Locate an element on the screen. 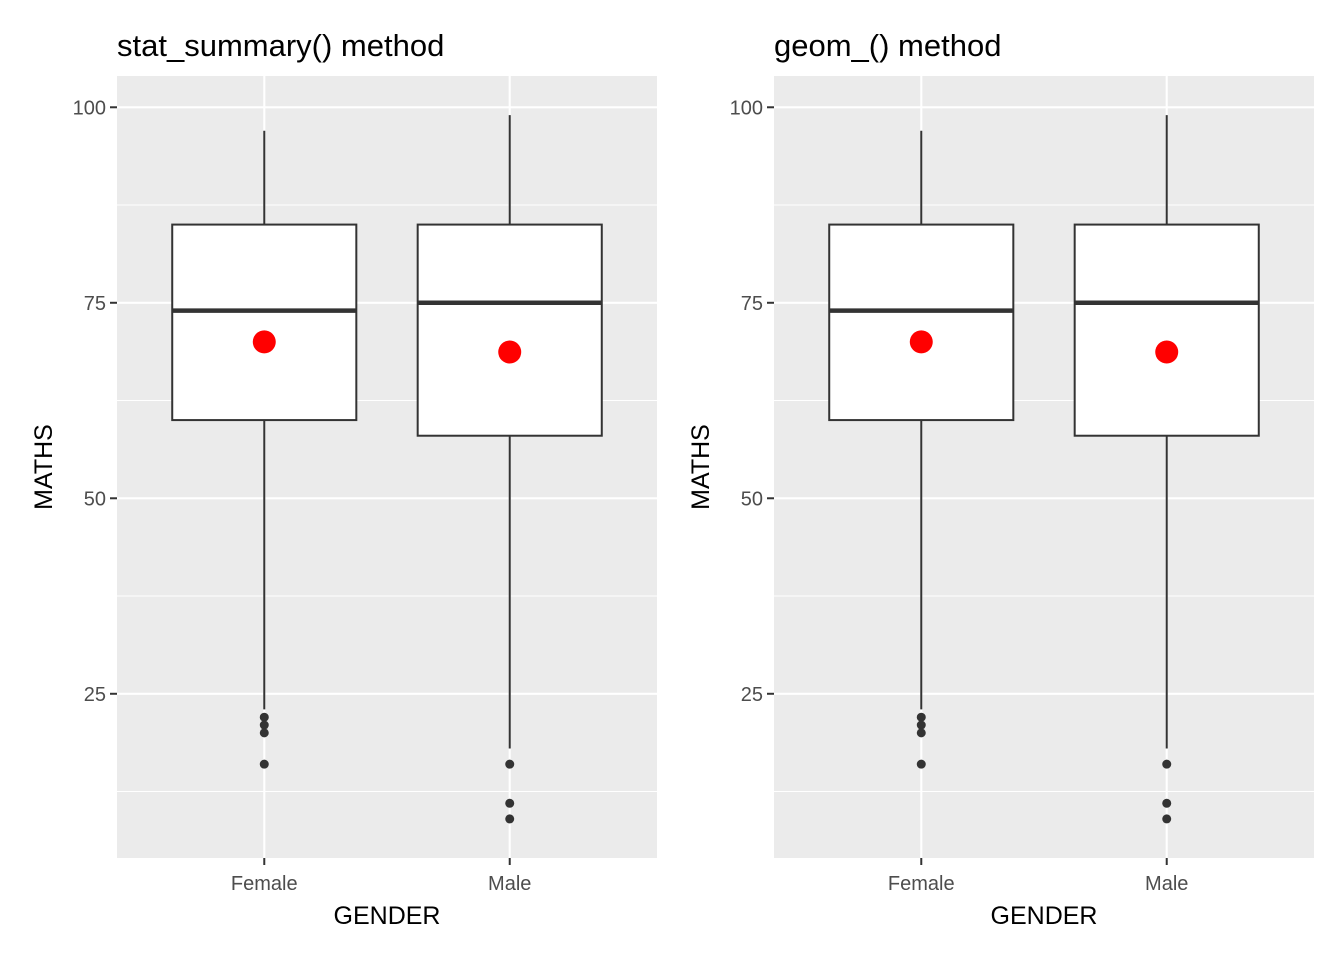 The height and width of the screenshot is (960, 1344). chart-title: geom_() method is located at coordinates (887, 45).